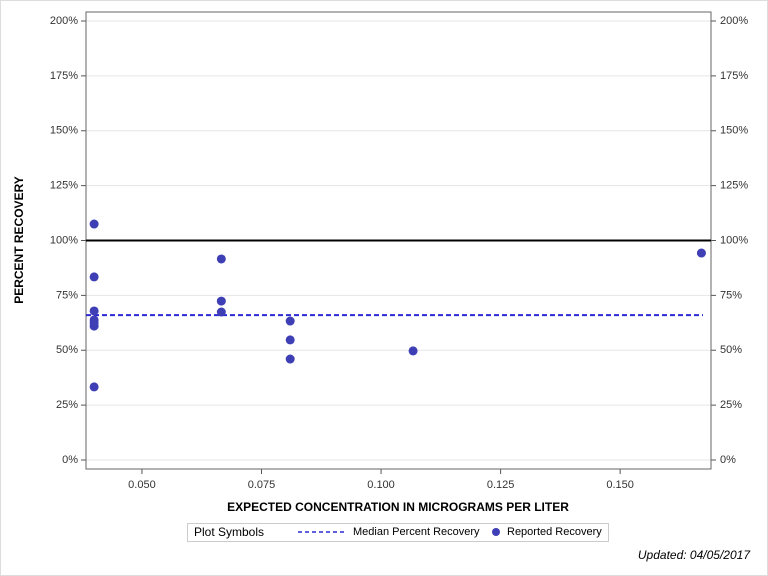 The width and height of the screenshot is (768, 576). What do you see at coordinates (64, 240) in the screenshot?
I see `y-tick-label: 100%` at bounding box center [64, 240].